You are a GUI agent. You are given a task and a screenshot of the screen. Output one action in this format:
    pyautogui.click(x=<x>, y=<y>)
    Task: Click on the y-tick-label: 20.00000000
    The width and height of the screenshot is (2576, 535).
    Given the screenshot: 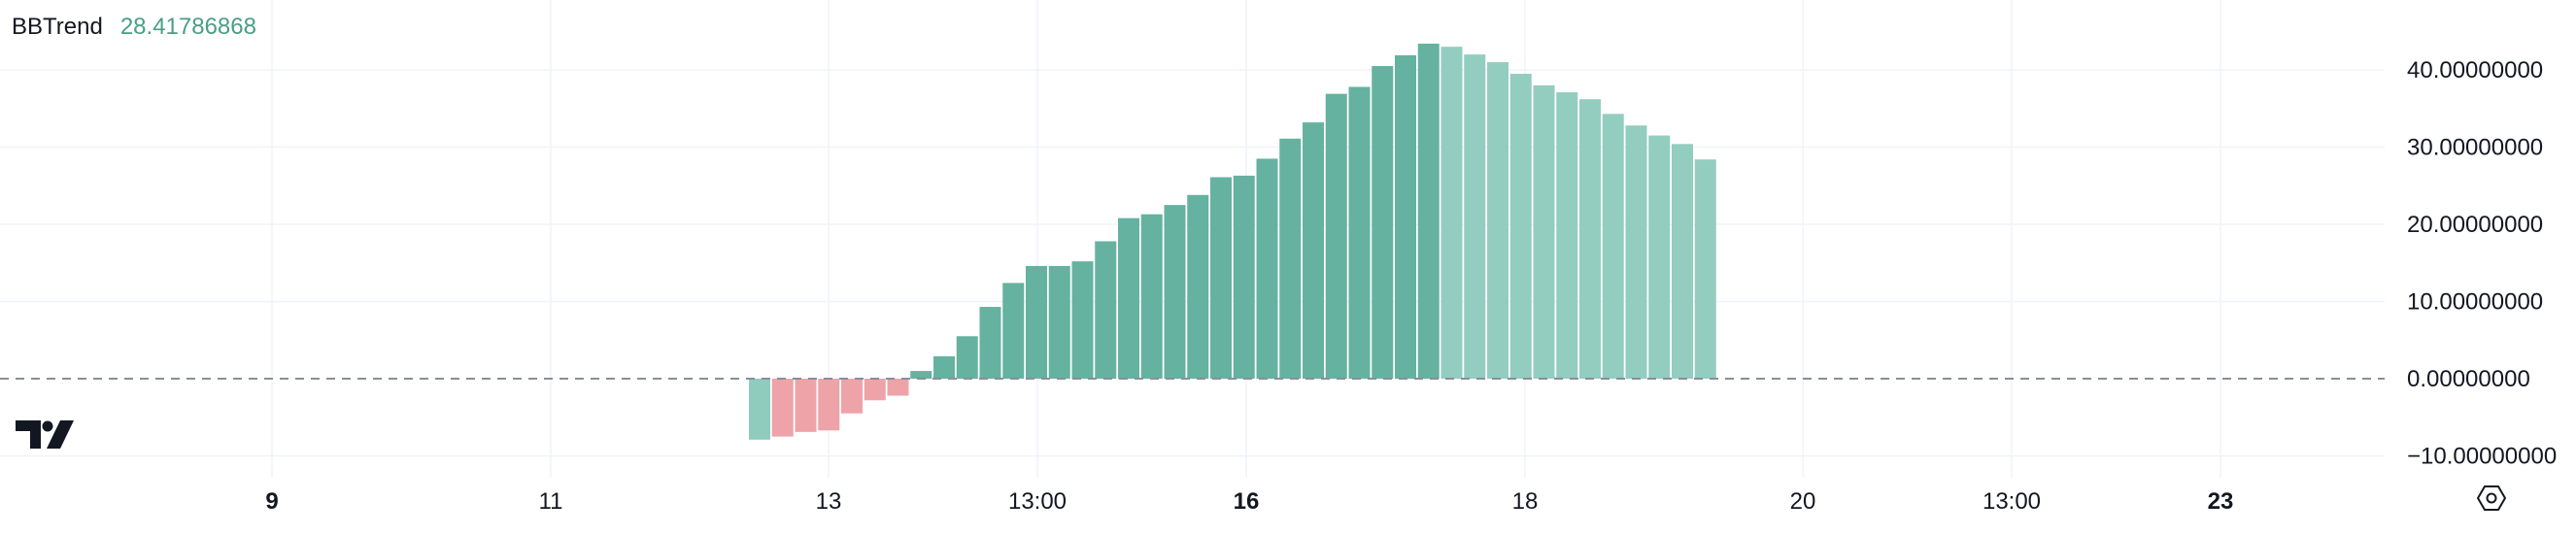 What is the action you would take?
    pyautogui.click(x=2475, y=225)
    